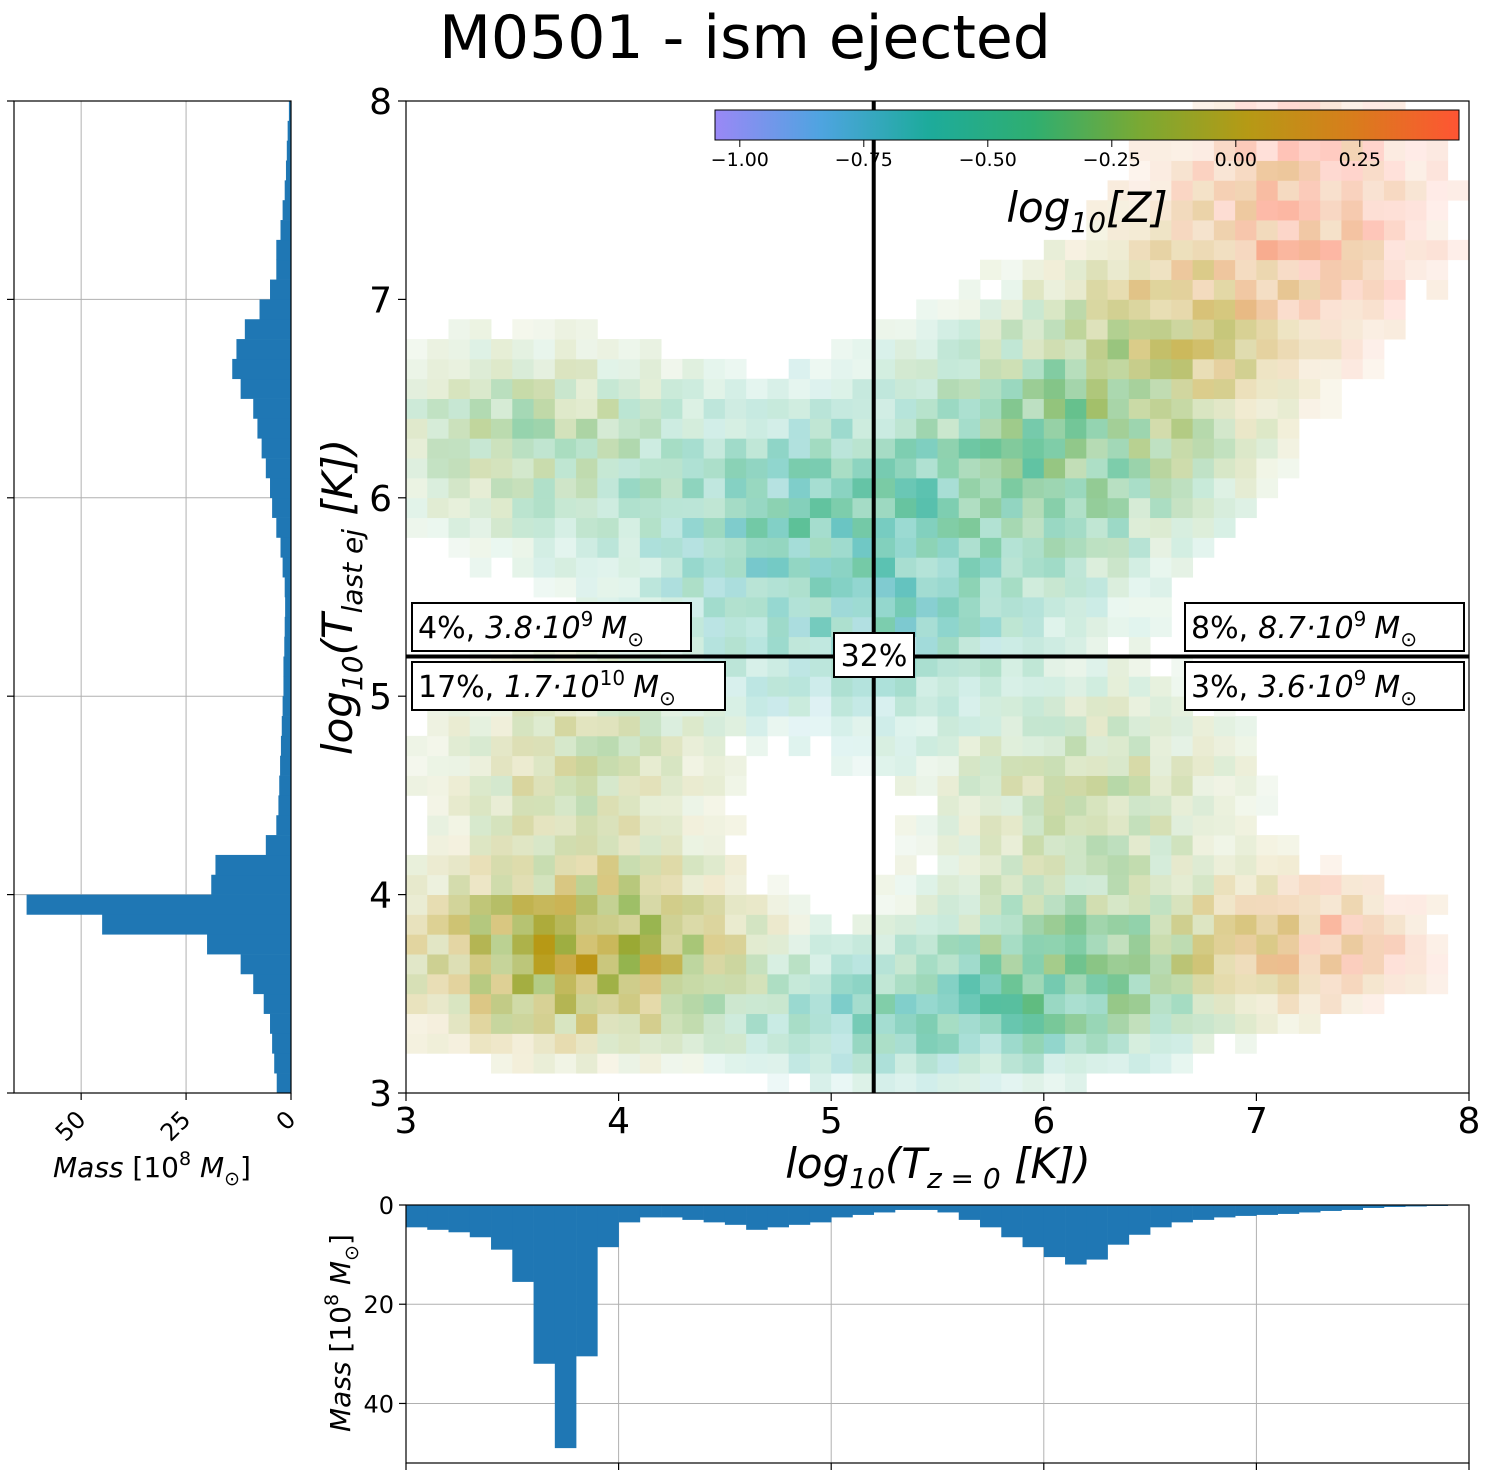 The width and height of the screenshot is (1489, 1475). I want to click on quadrant-exp: 10, so click(612, 678).